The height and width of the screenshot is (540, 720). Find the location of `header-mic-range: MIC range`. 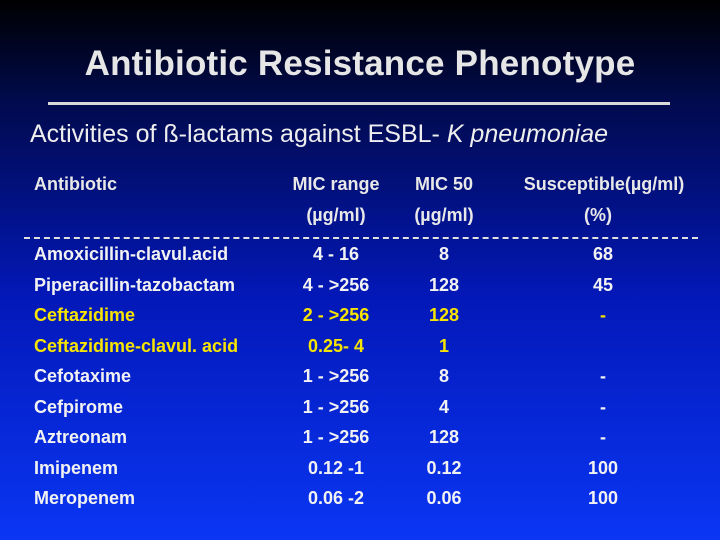

header-mic-range: MIC range is located at coordinates (336, 184).